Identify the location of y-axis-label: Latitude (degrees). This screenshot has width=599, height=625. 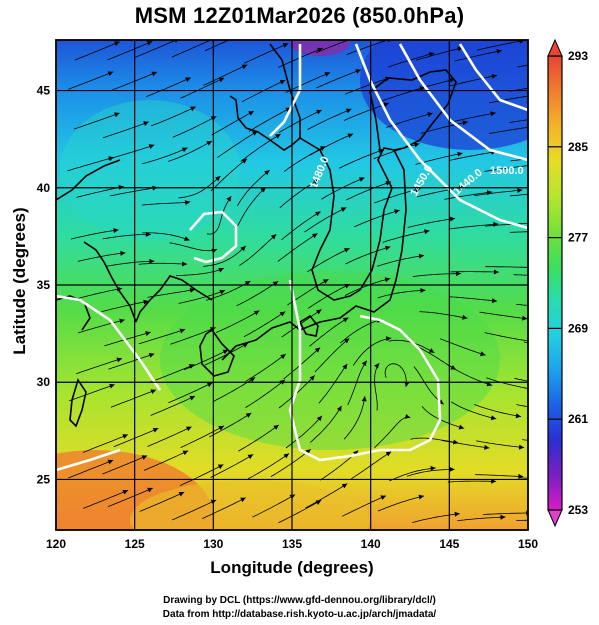
(19, 281).